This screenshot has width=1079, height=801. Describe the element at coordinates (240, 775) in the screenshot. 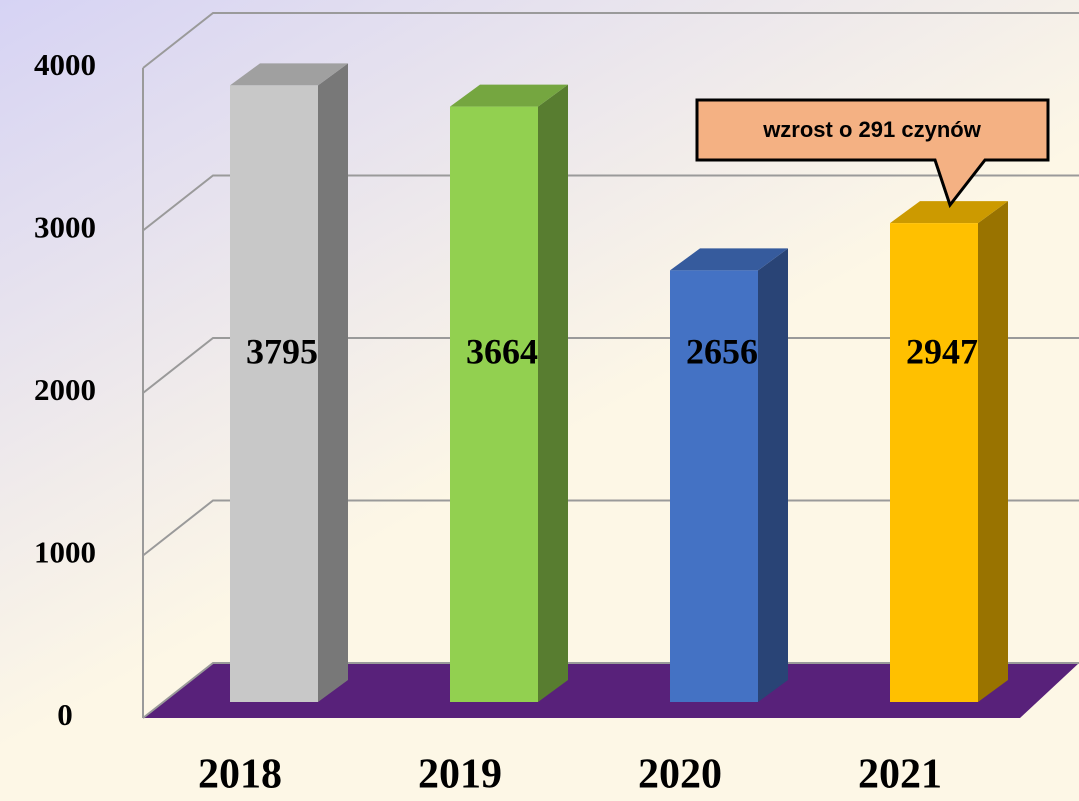

I see `x-tick-label: 2018` at that location.